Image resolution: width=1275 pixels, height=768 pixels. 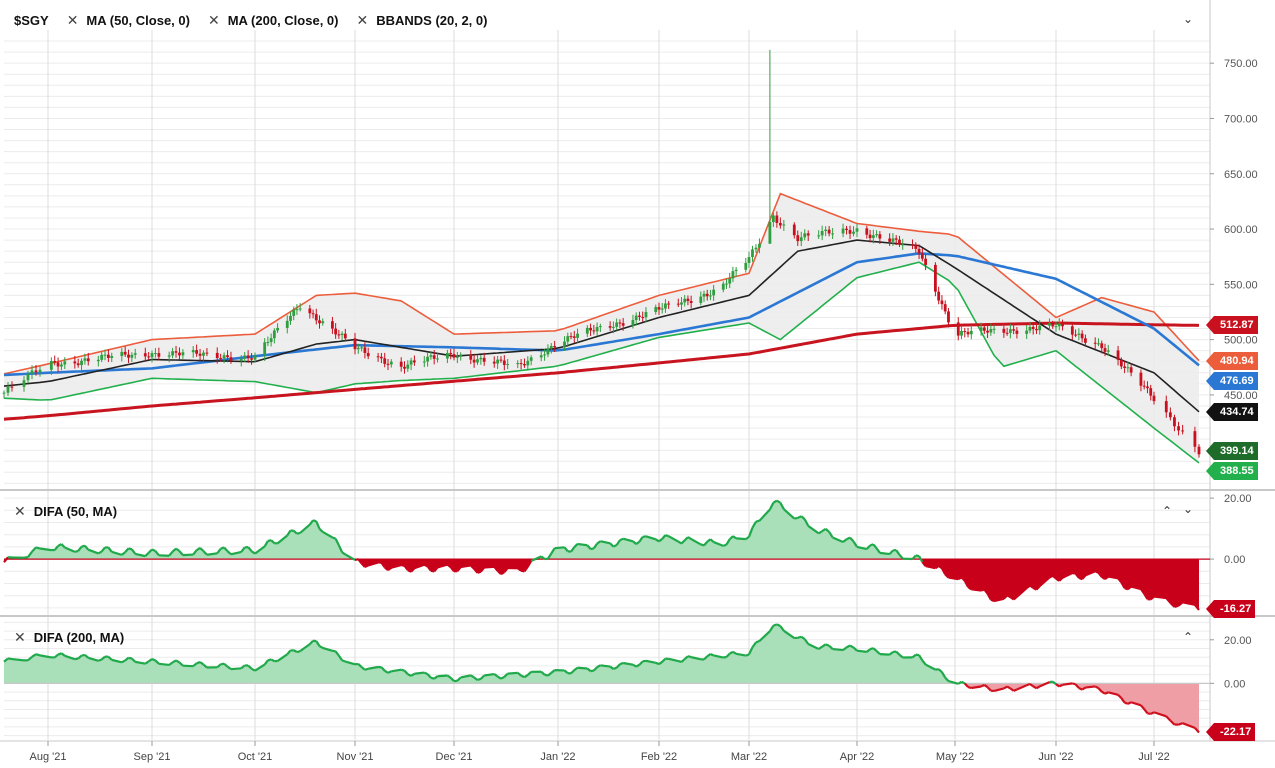 What do you see at coordinates (1230, 731) in the screenshot?
I see `price-badge: -22.17` at bounding box center [1230, 731].